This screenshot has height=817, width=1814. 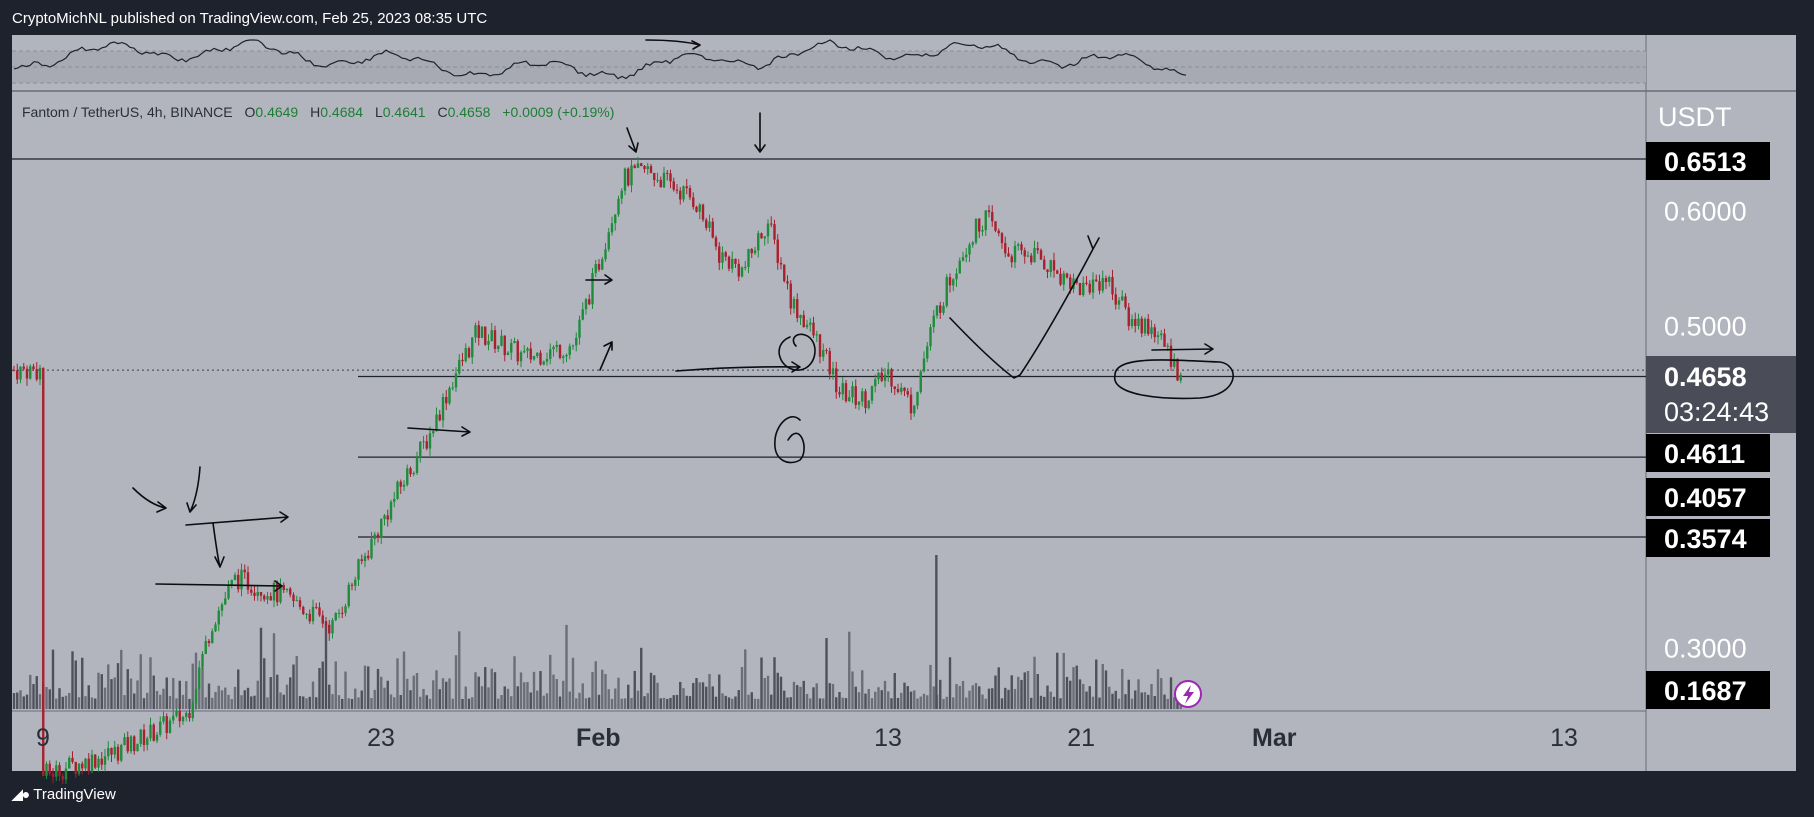 What do you see at coordinates (469, 112) in the screenshot?
I see `close-value: 0.4658` at bounding box center [469, 112].